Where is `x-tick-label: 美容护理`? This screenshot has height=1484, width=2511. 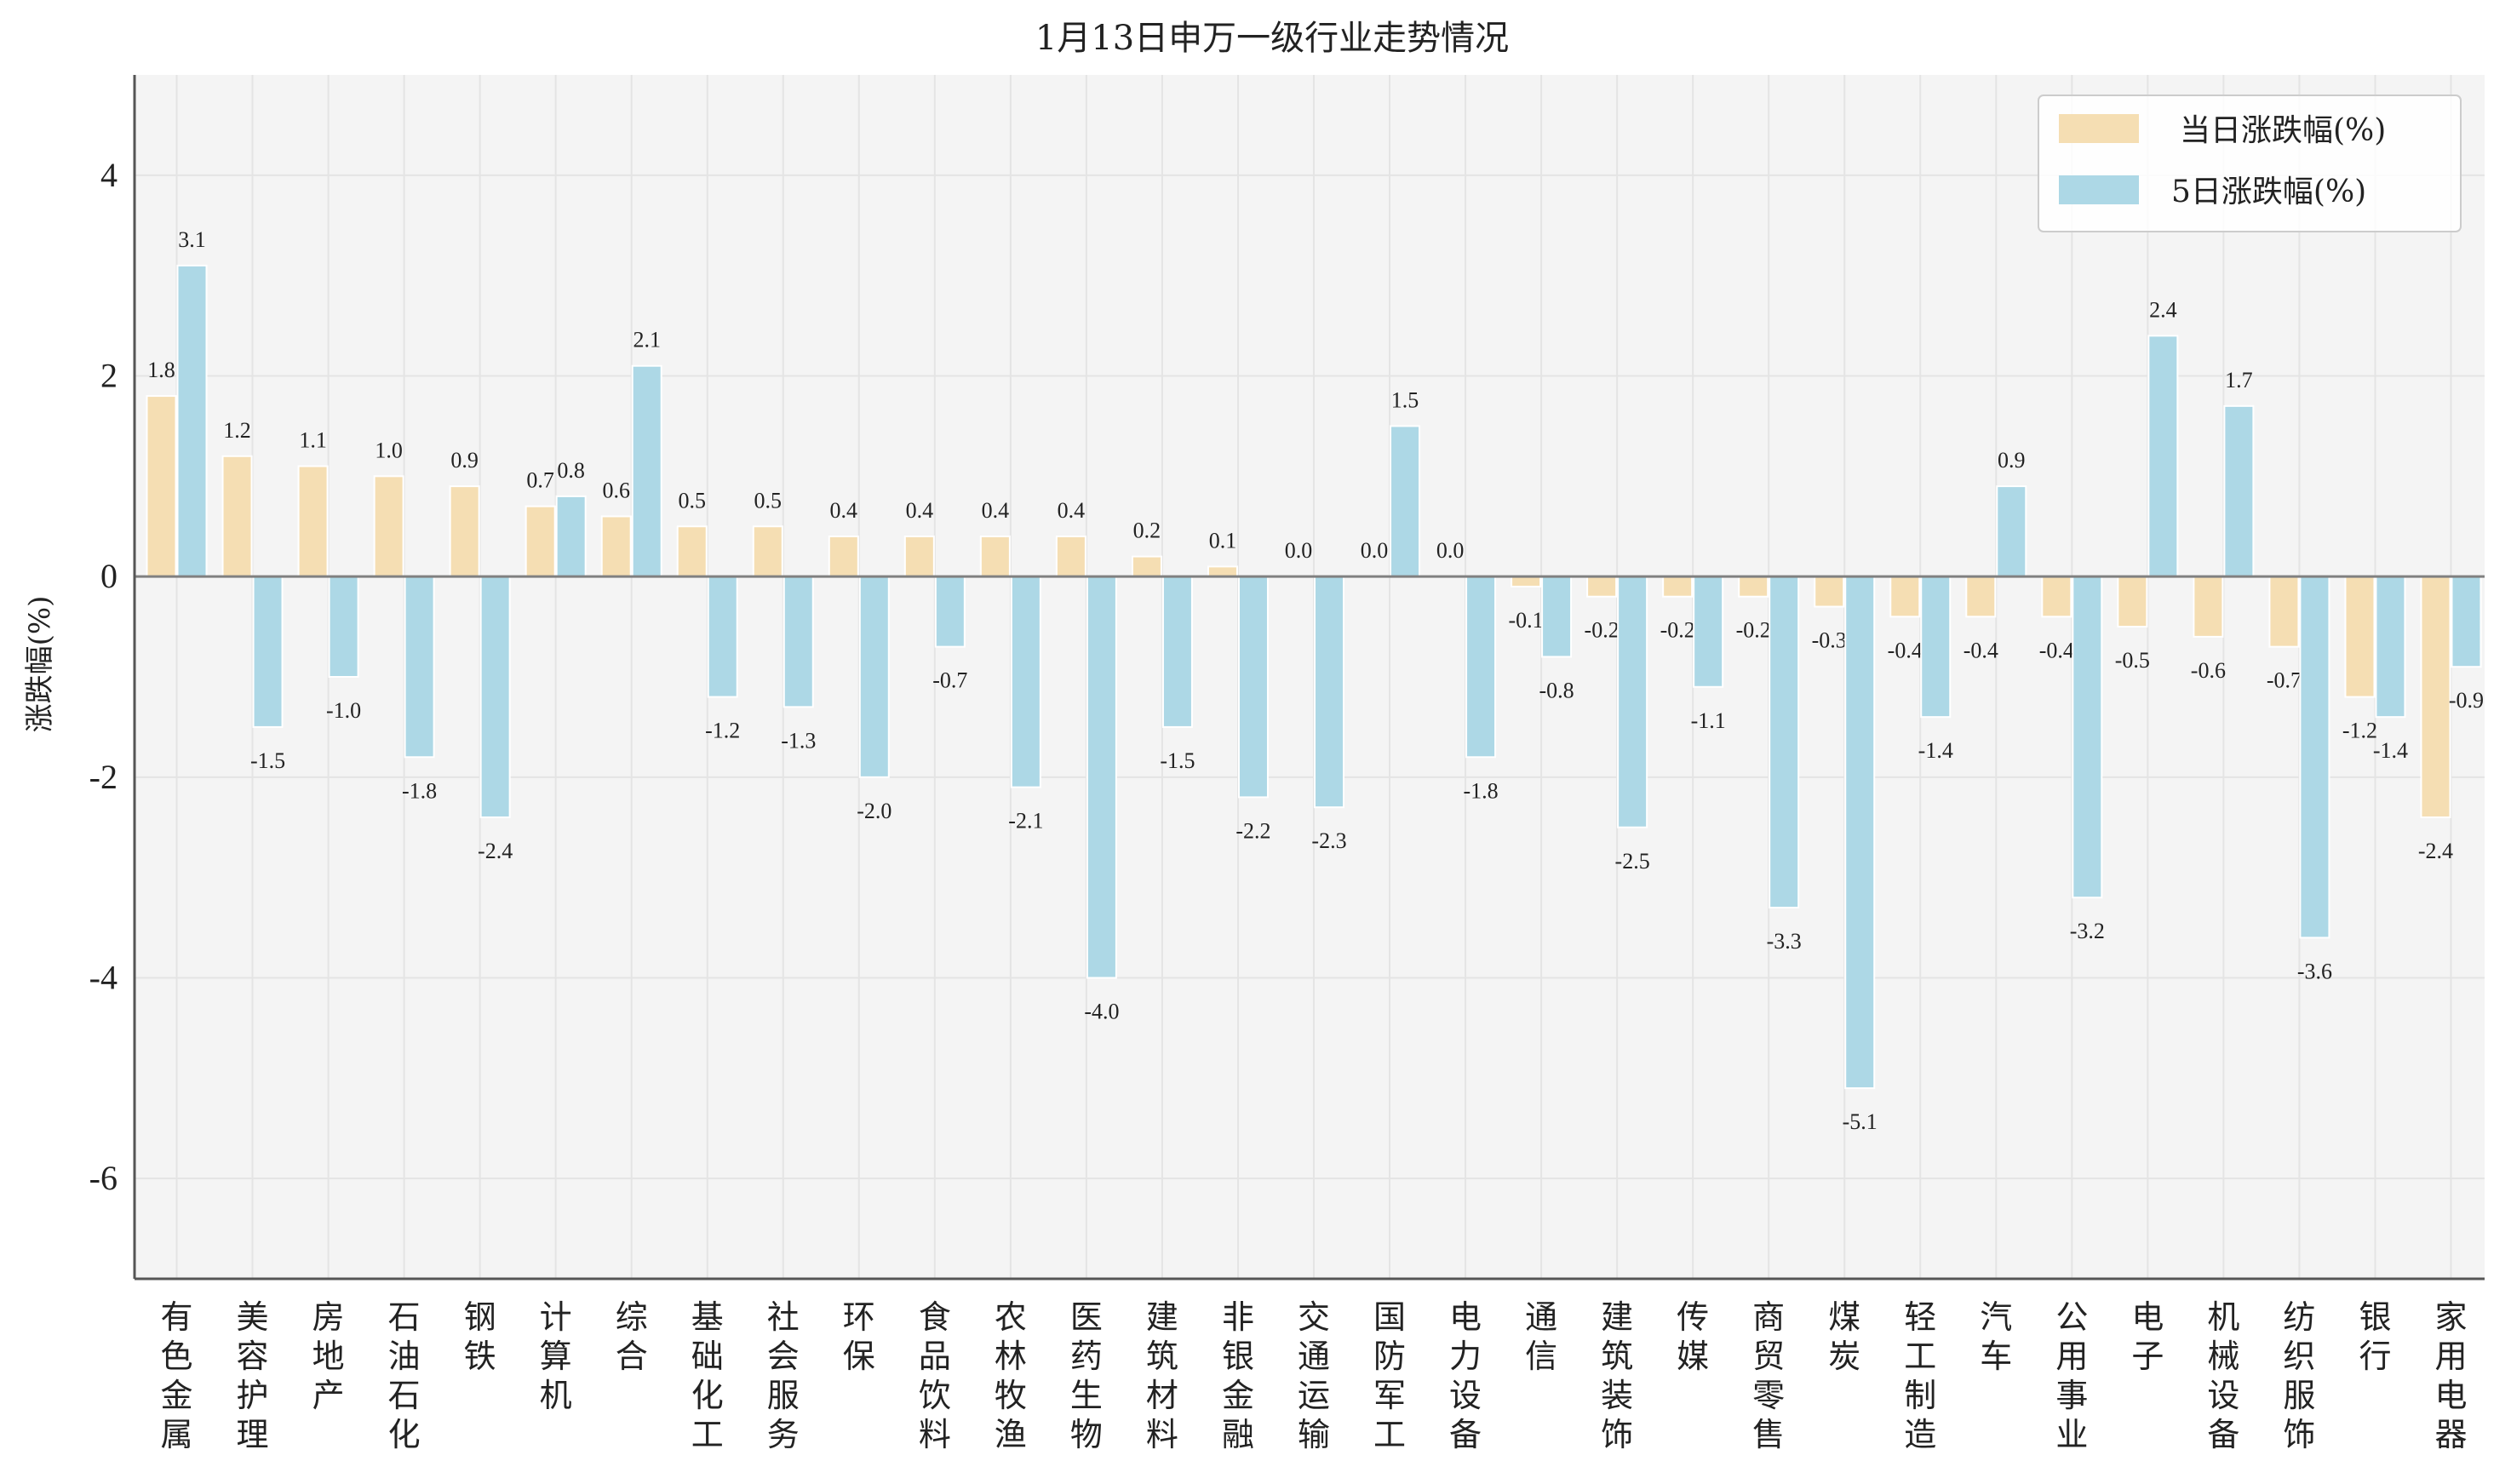
x-tick-label: 美容护理 is located at coordinates (253, 1376).